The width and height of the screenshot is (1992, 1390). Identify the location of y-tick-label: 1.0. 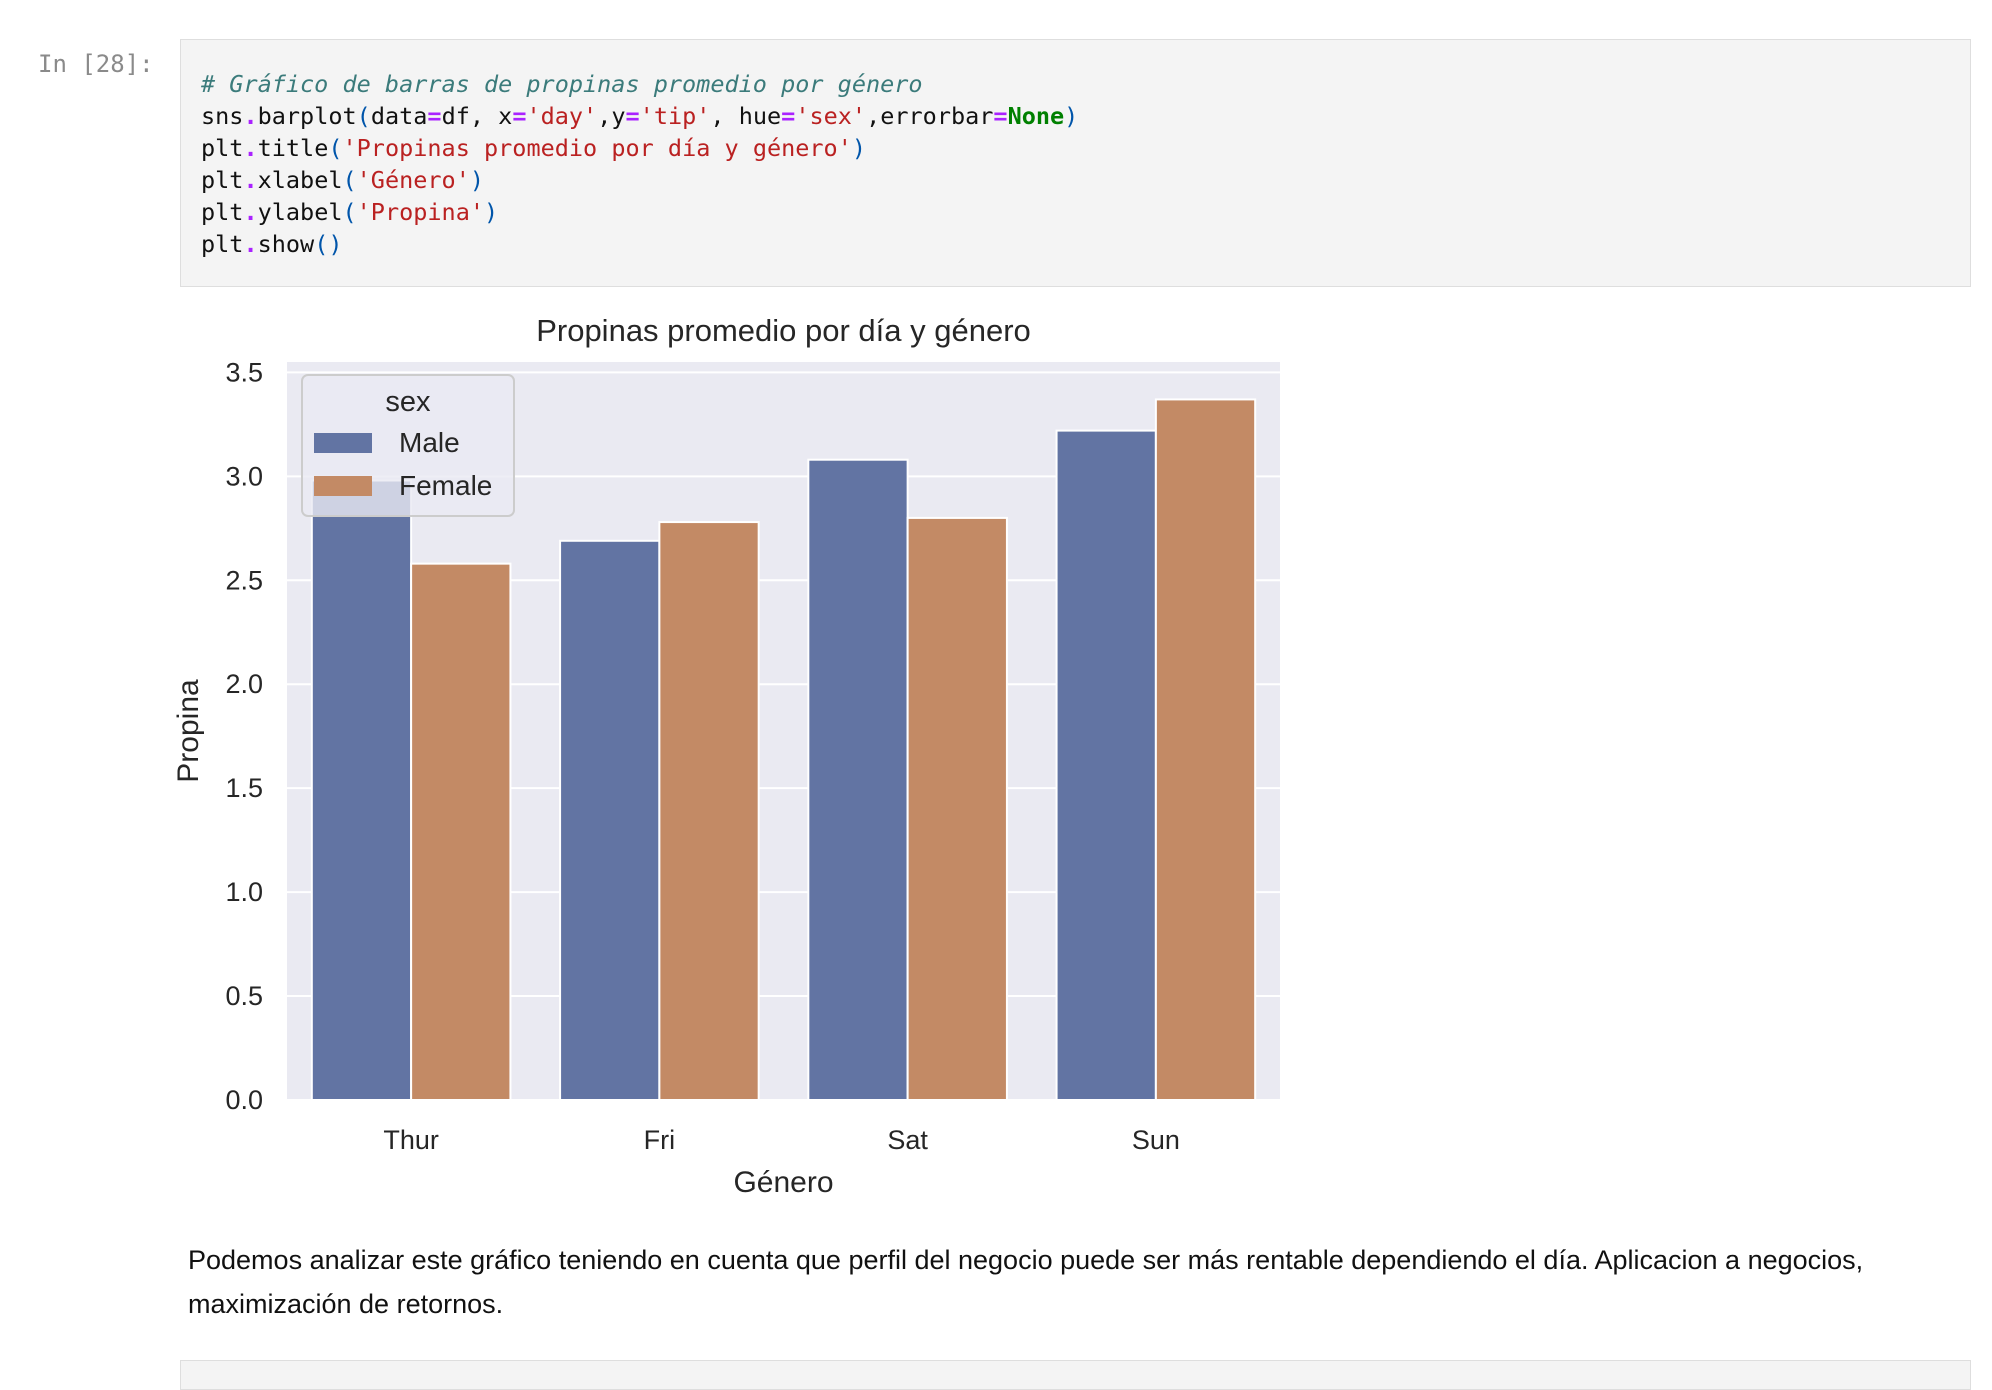
(244, 892).